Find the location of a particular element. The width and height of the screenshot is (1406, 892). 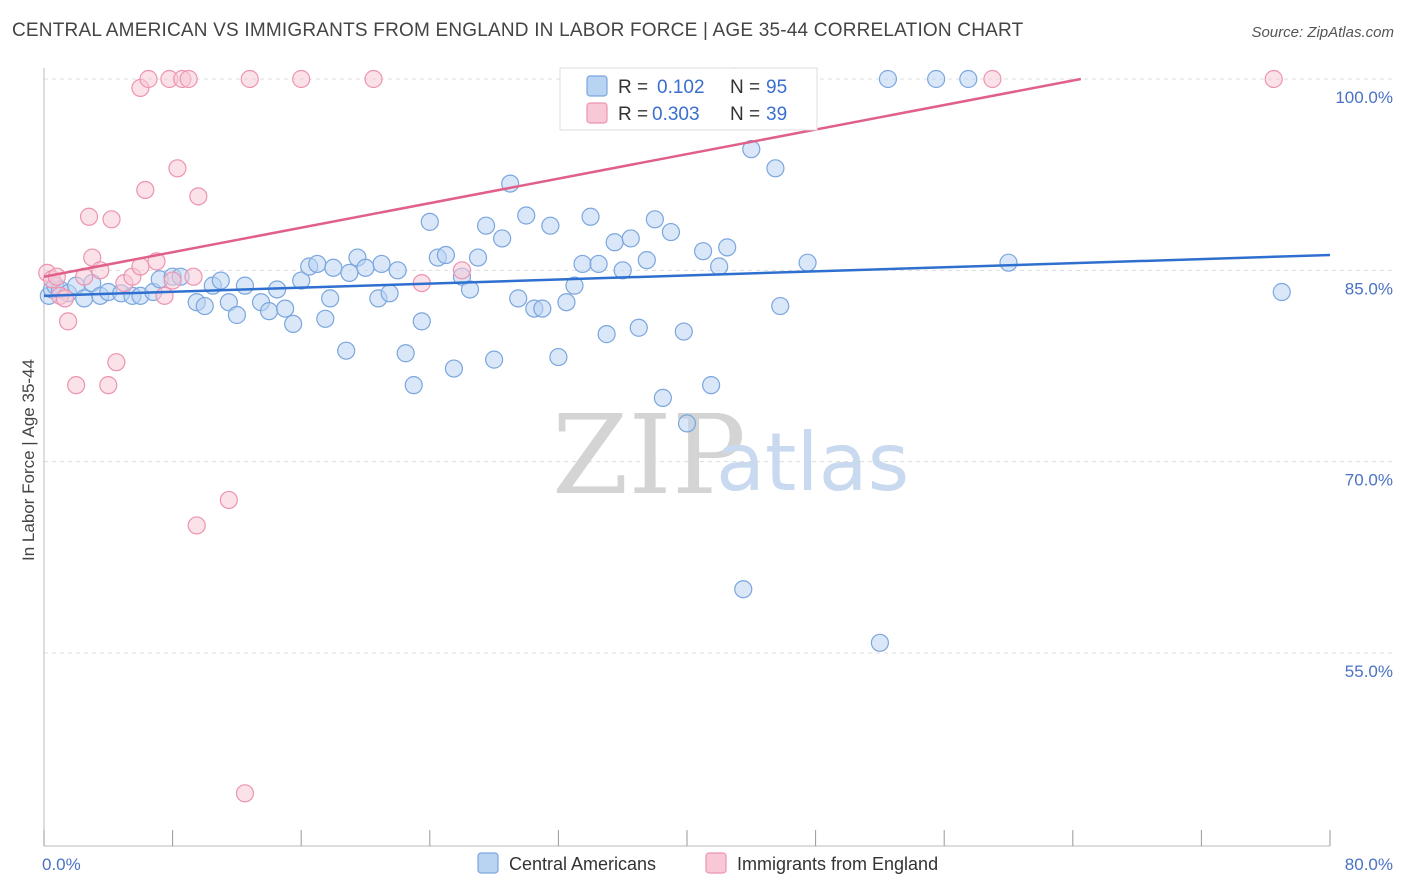

y-axis-title: In Labor Force | Age 35-44 is located at coordinates (28, 460).